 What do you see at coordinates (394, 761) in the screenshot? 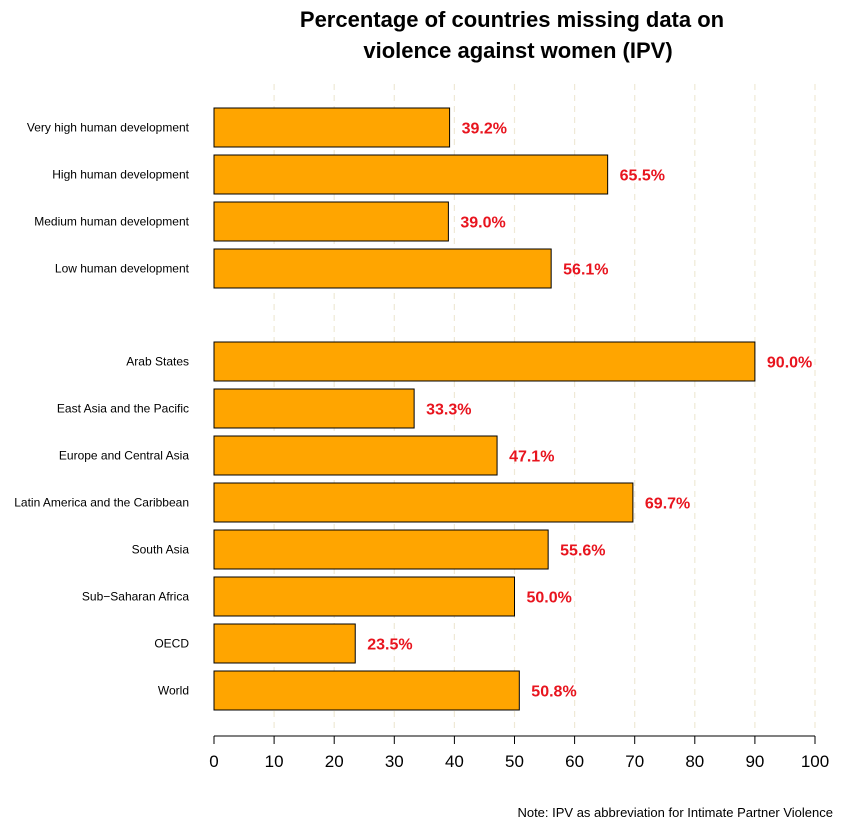
I see `x-tick-label: 30` at bounding box center [394, 761].